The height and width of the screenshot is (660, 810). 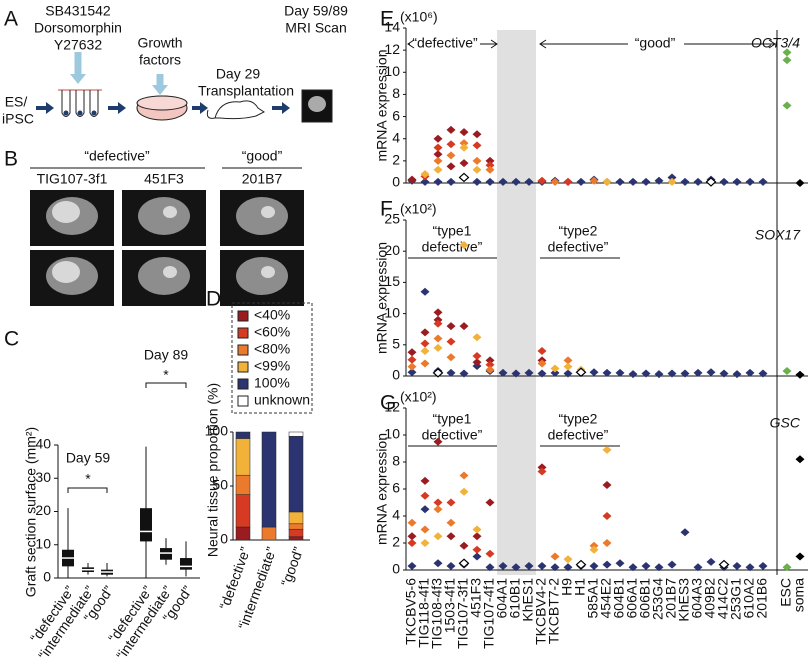 What do you see at coordinates (671, 598) in the screenshot?
I see `x-tick-label: 201B7` at bounding box center [671, 598].